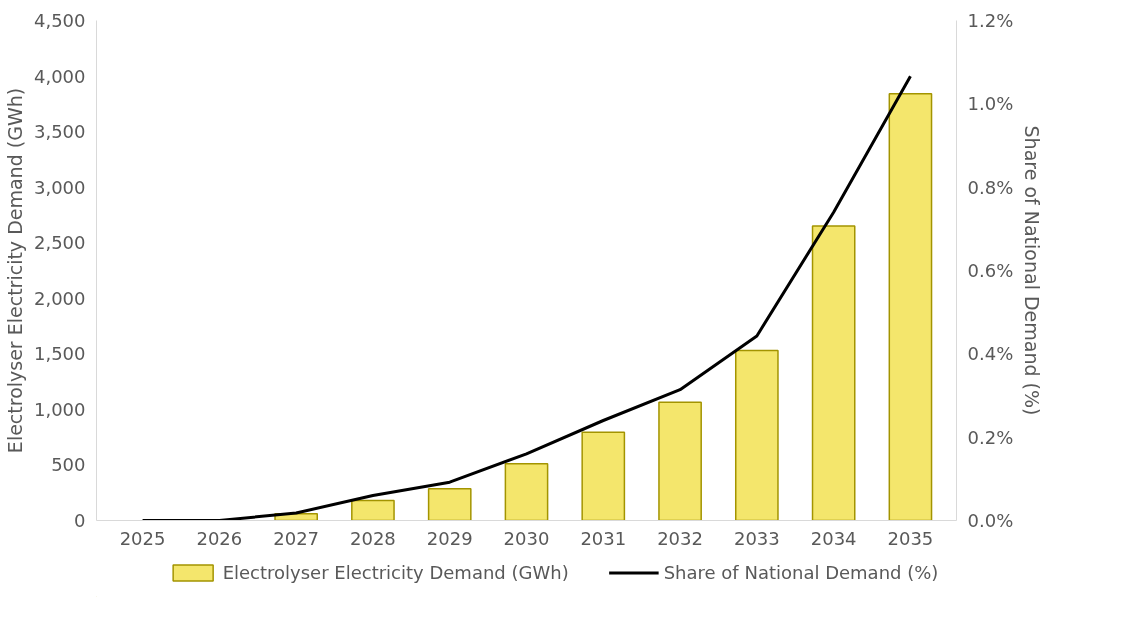  Describe the element at coordinates (603, 538) in the screenshot. I see `x-tick-label: 2031` at that location.